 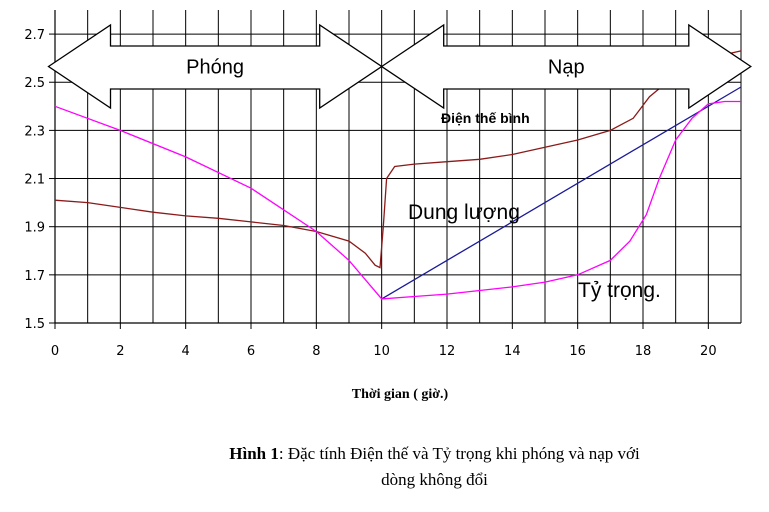 I want to click on y-tick-label: 2.3, so click(x=34, y=131).